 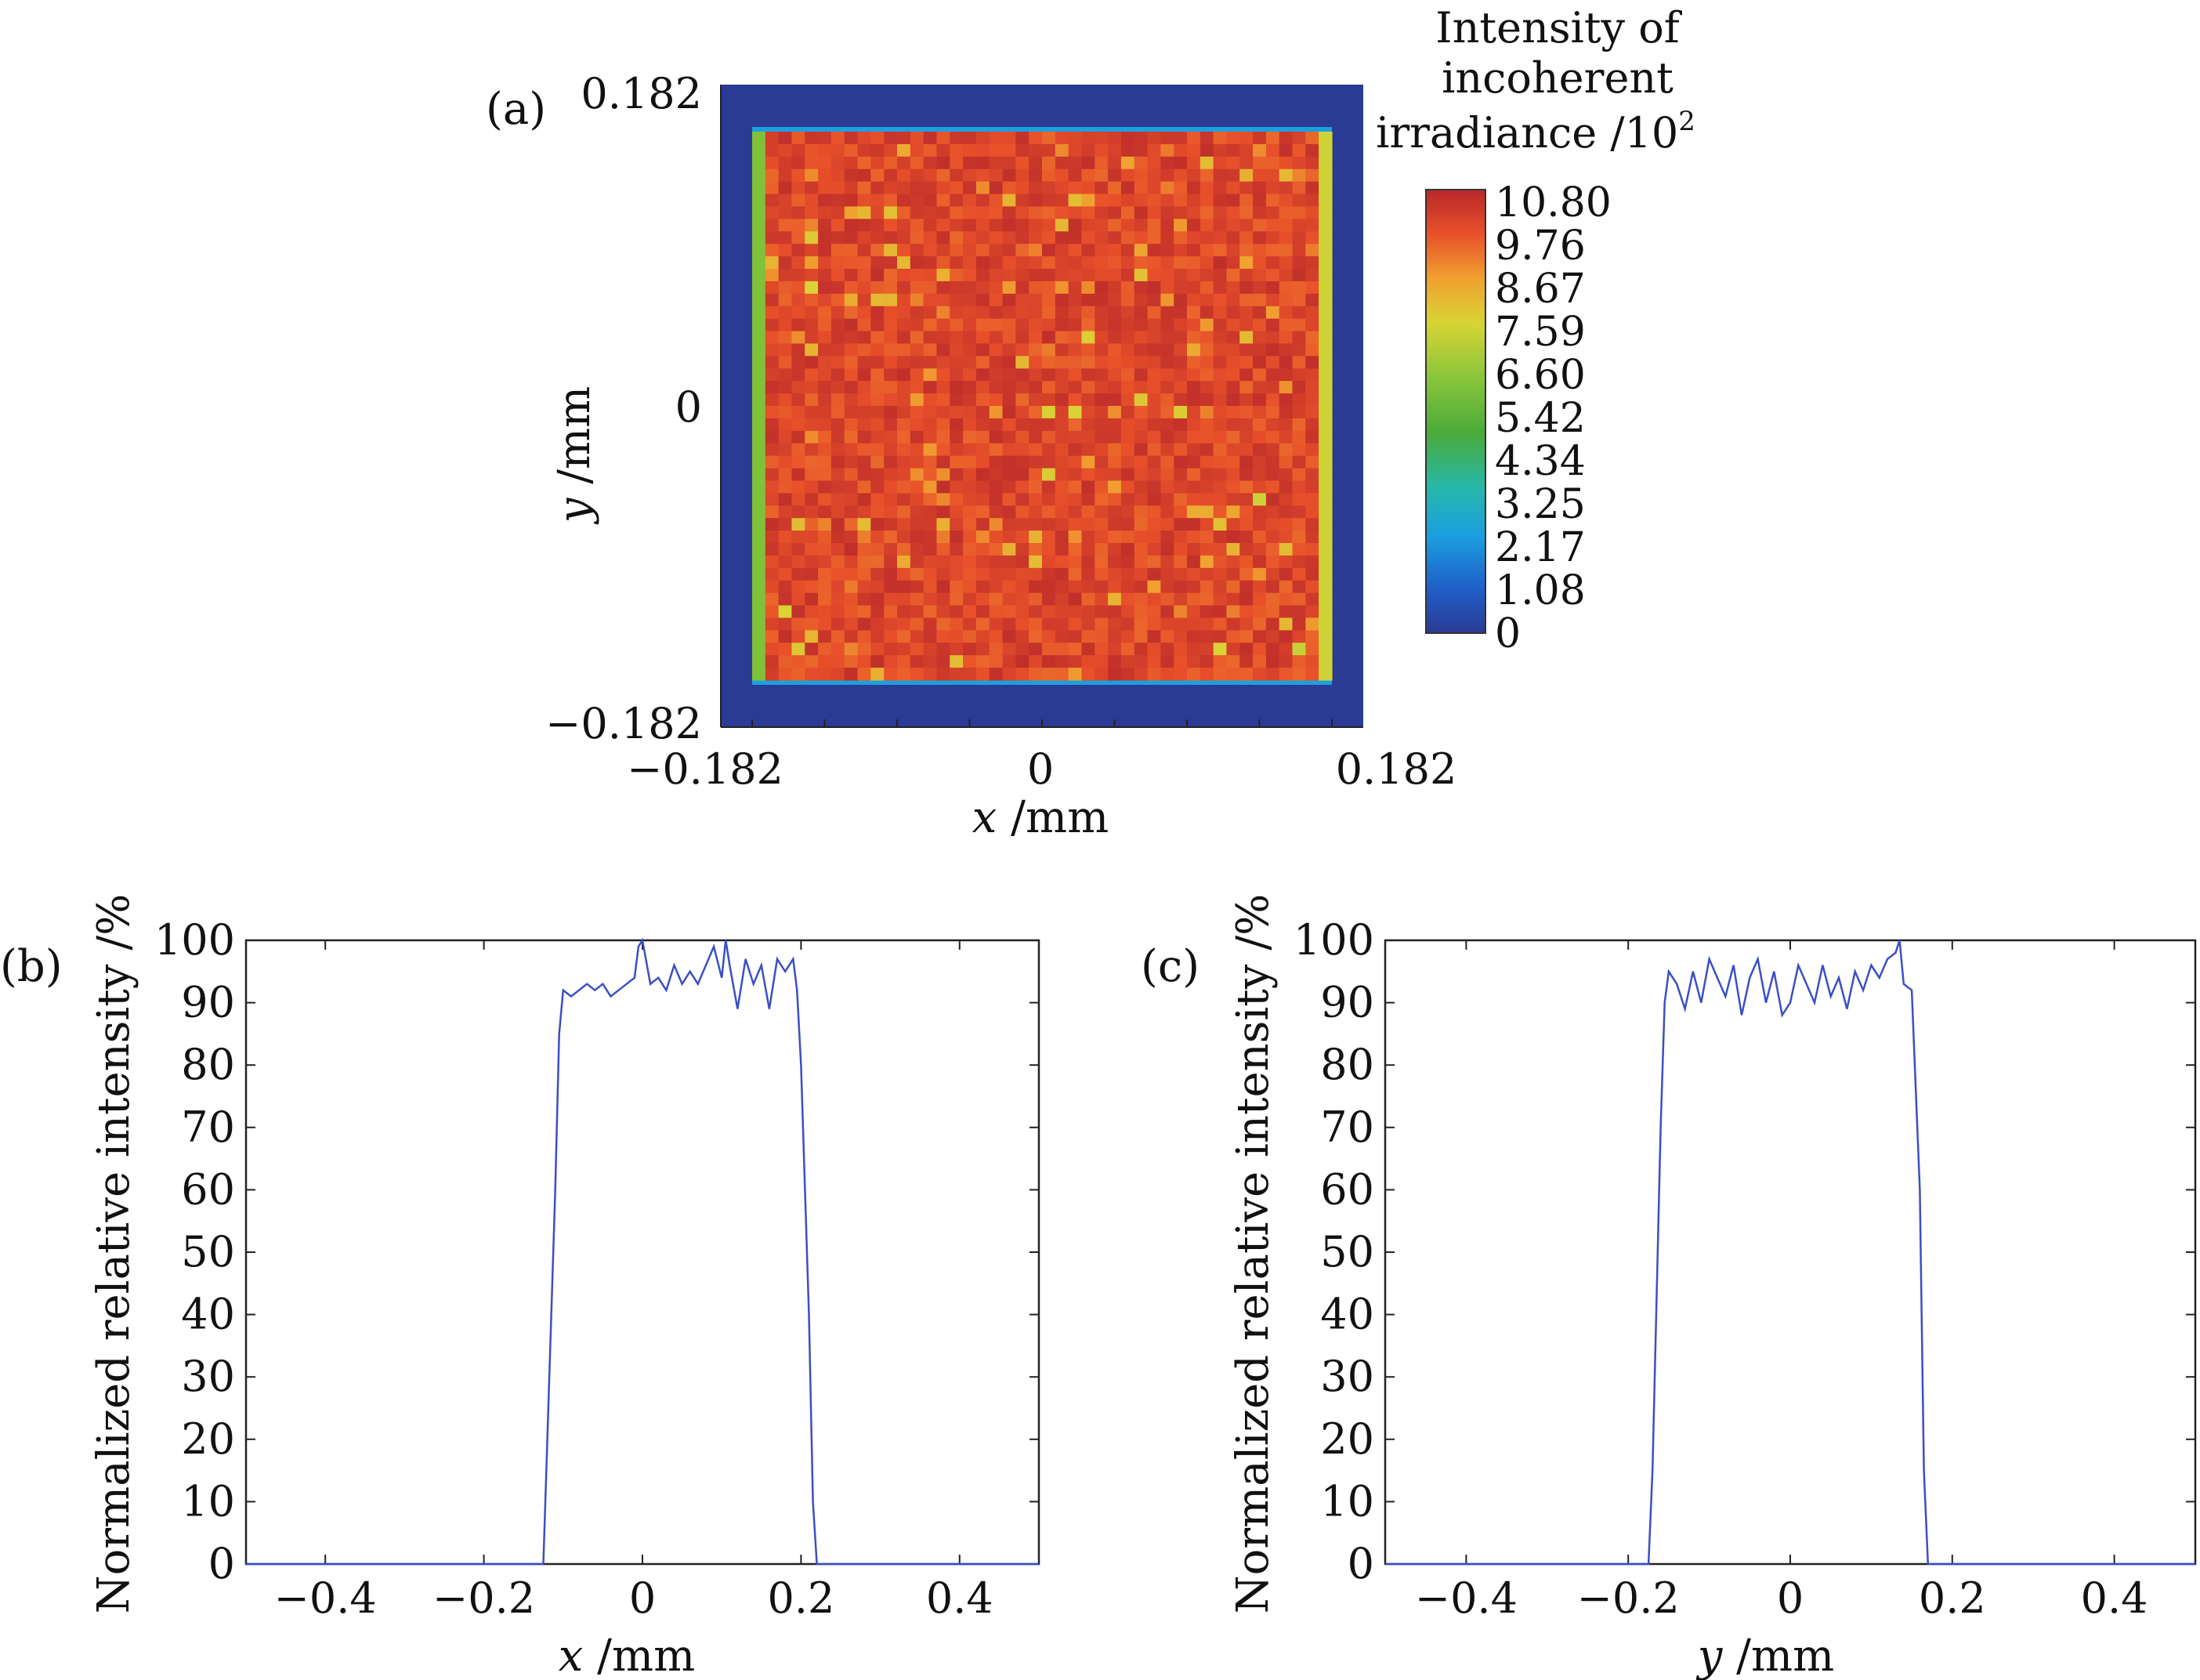 I want to click on colorbar-tick-label: 0, so click(x=1508, y=633).